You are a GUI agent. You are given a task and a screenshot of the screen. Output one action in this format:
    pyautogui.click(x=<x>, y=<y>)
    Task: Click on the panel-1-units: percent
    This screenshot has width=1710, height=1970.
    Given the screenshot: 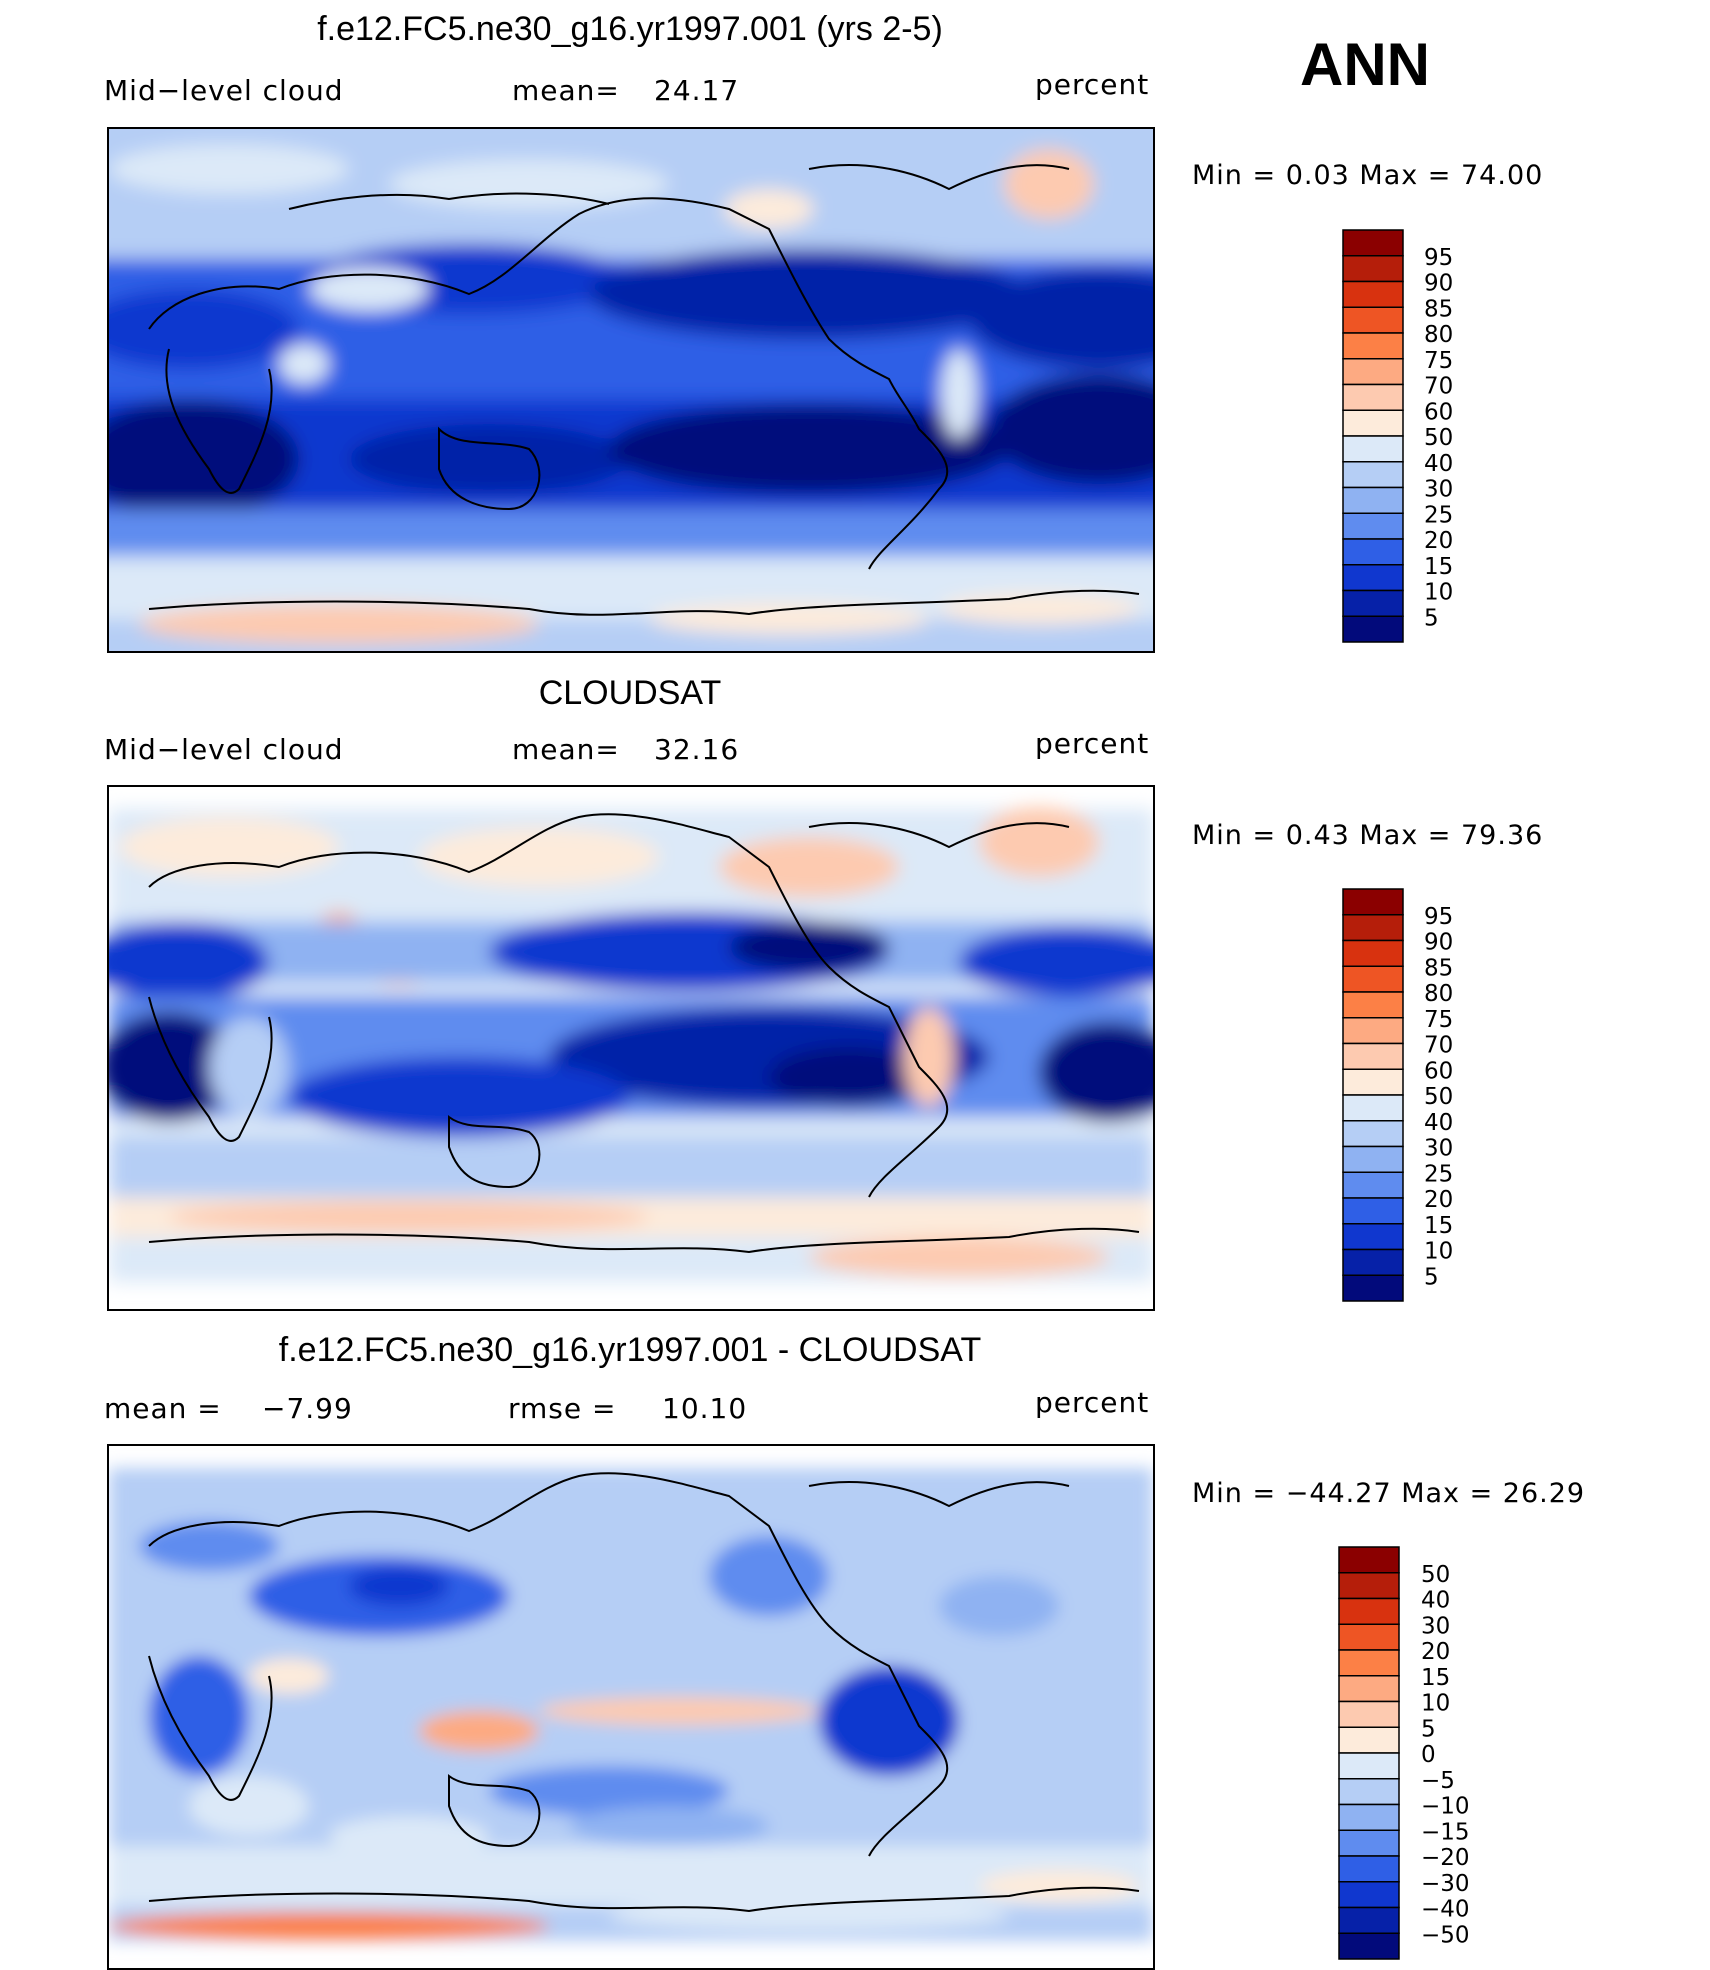 What is the action you would take?
    pyautogui.click(x=1092, y=84)
    